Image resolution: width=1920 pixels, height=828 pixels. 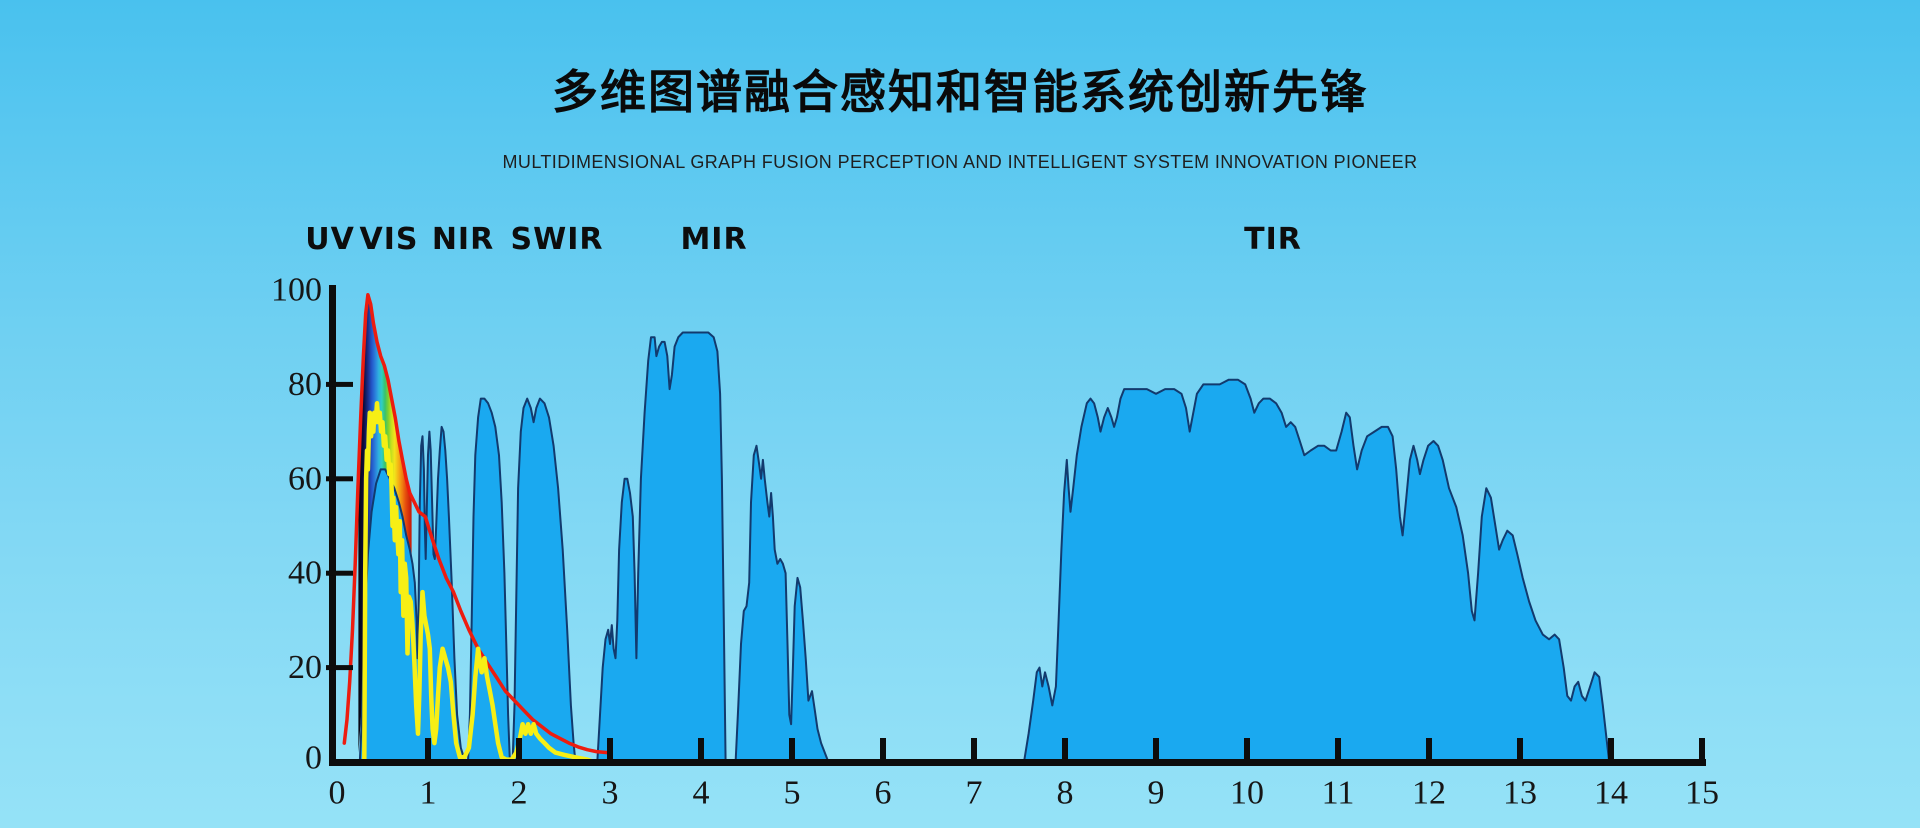 I want to click on y-axis-line, so click(x=332, y=525).